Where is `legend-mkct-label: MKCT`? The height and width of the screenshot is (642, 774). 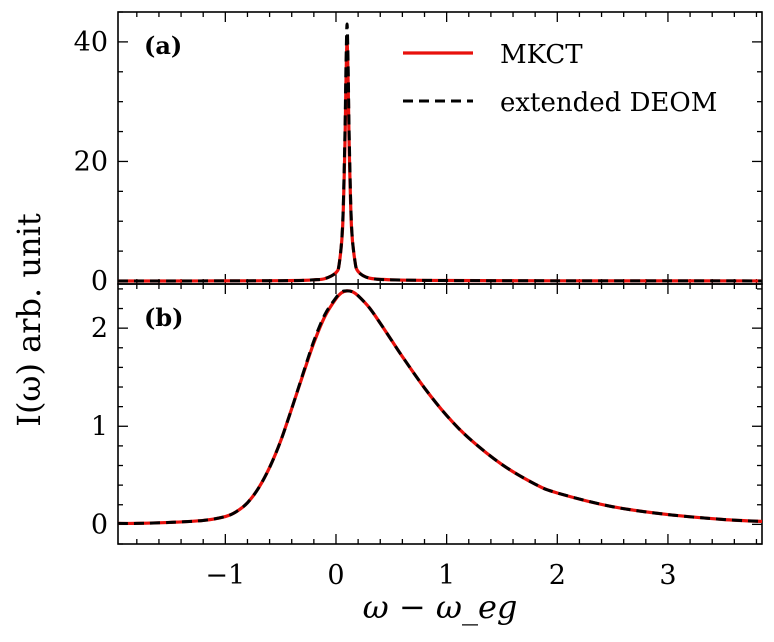 legend-mkct-label: MKCT is located at coordinates (541, 55).